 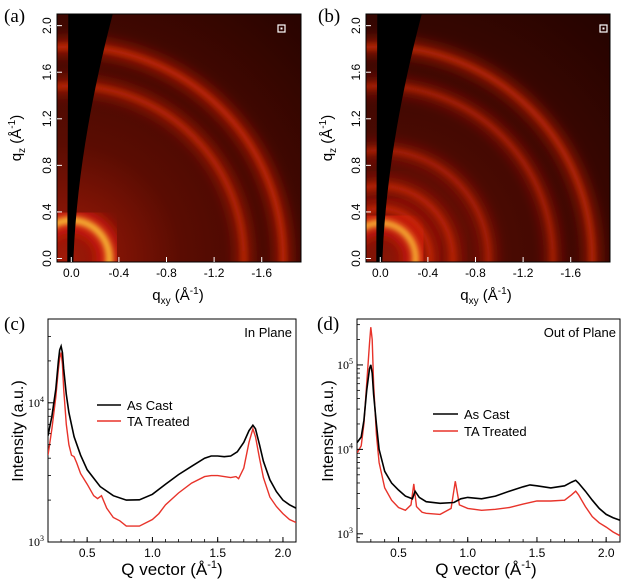 What do you see at coordinates (47, 25) in the screenshot?
I see `panel-a-y-tick-label-5: 2.0` at bounding box center [47, 25].